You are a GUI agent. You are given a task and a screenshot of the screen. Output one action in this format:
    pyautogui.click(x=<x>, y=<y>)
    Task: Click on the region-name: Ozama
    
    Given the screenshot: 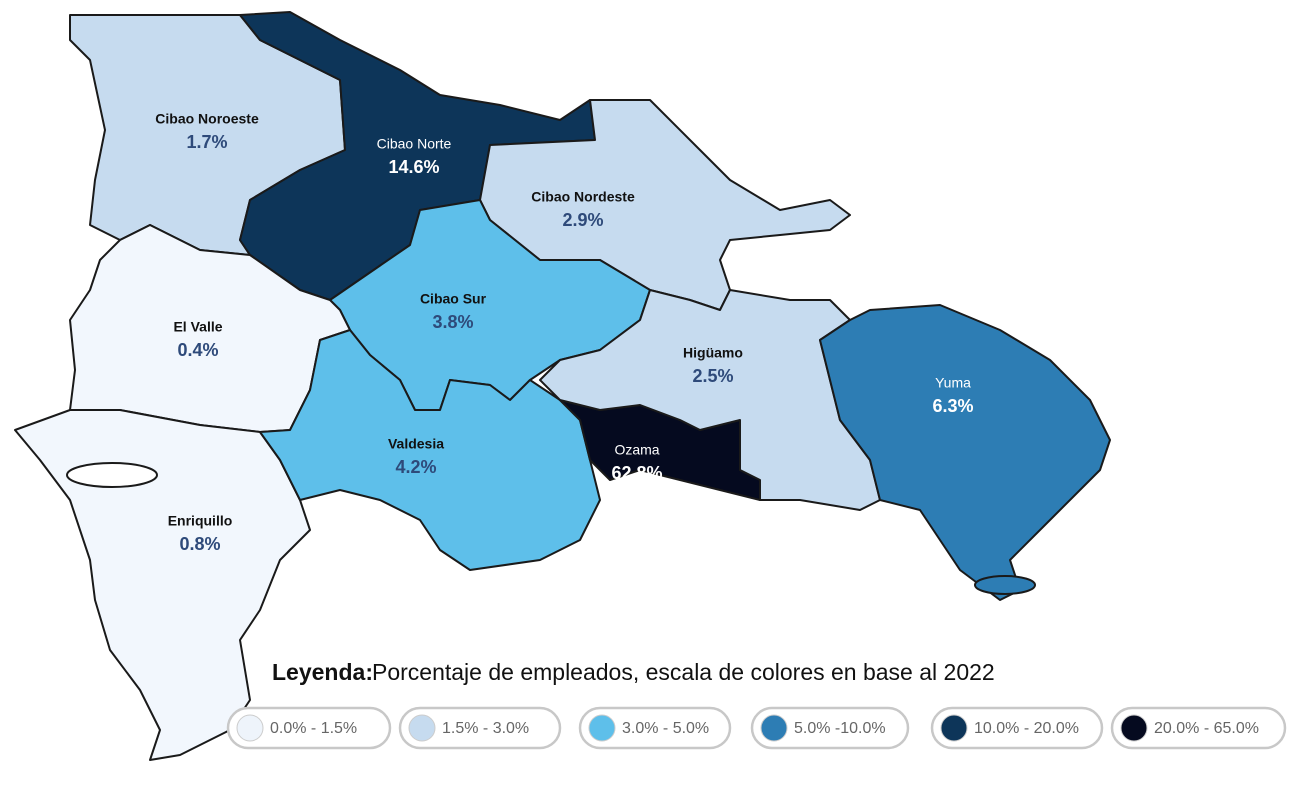 What is the action you would take?
    pyautogui.click(x=636, y=450)
    